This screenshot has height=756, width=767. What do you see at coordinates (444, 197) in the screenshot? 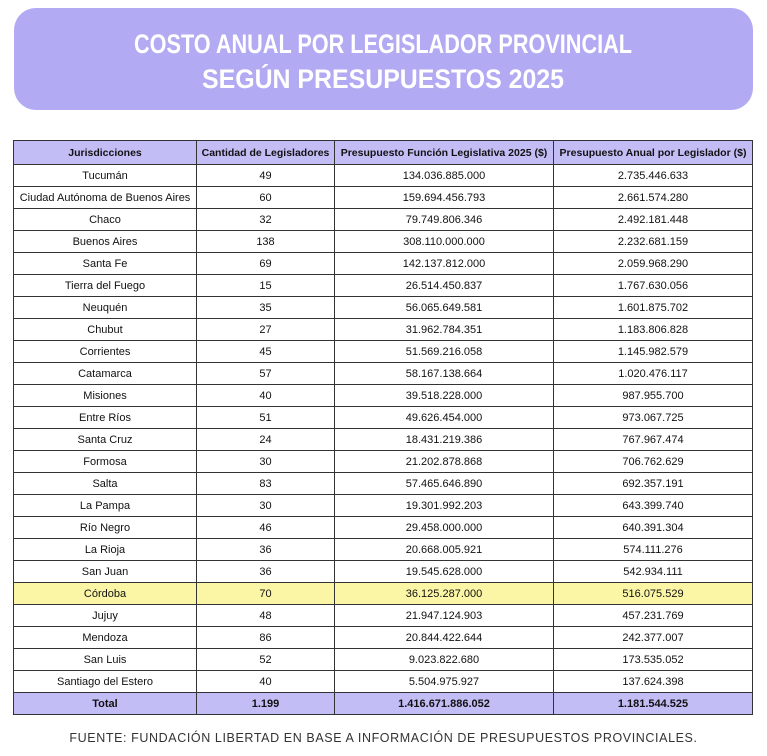
I see `table-cell: 159.694.456.793` at bounding box center [444, 197].